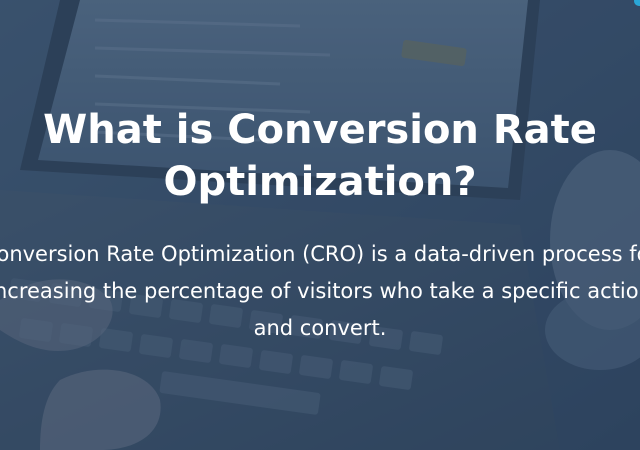  I want to click on corner-accent-dot, so click(637, 3).